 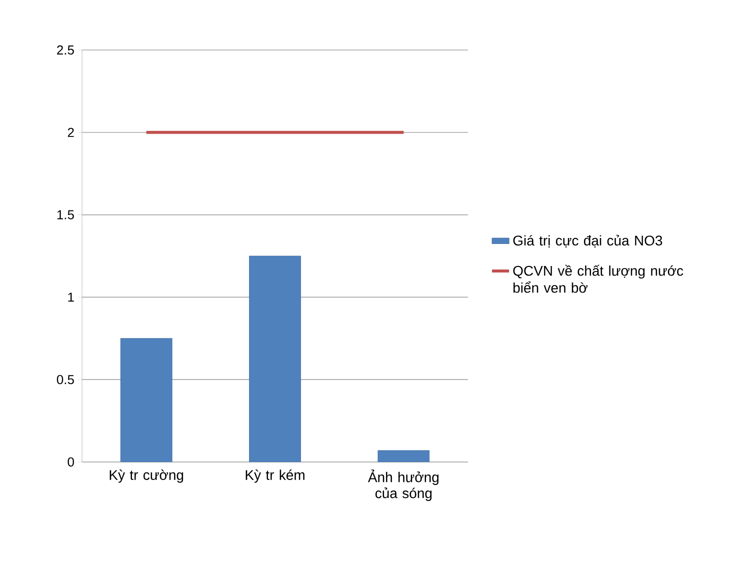 What do you see at coordinates (587, 241) in the screenshot?
I see `legend-label: Giá trị cực đại của NO3` at bounding box center [587, 241].